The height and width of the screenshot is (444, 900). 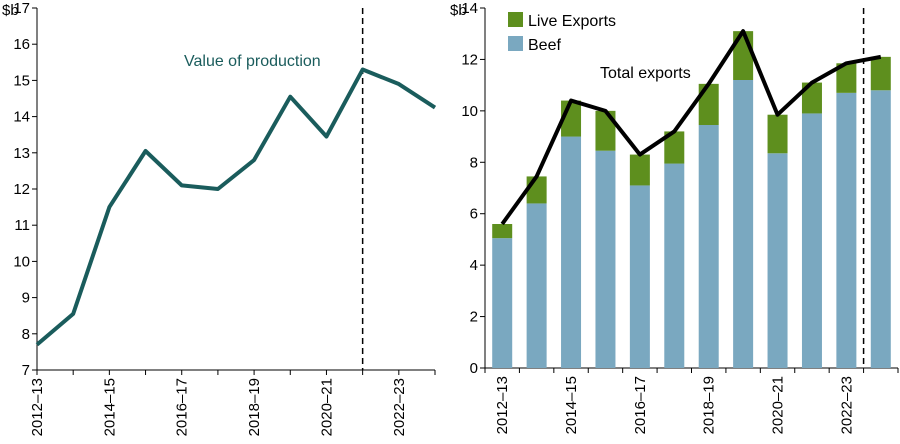 What do you see at coordinates (474, 162) in the screenshot?
I see `right-y-tick-label: 8` at bounding box center [474, 162].